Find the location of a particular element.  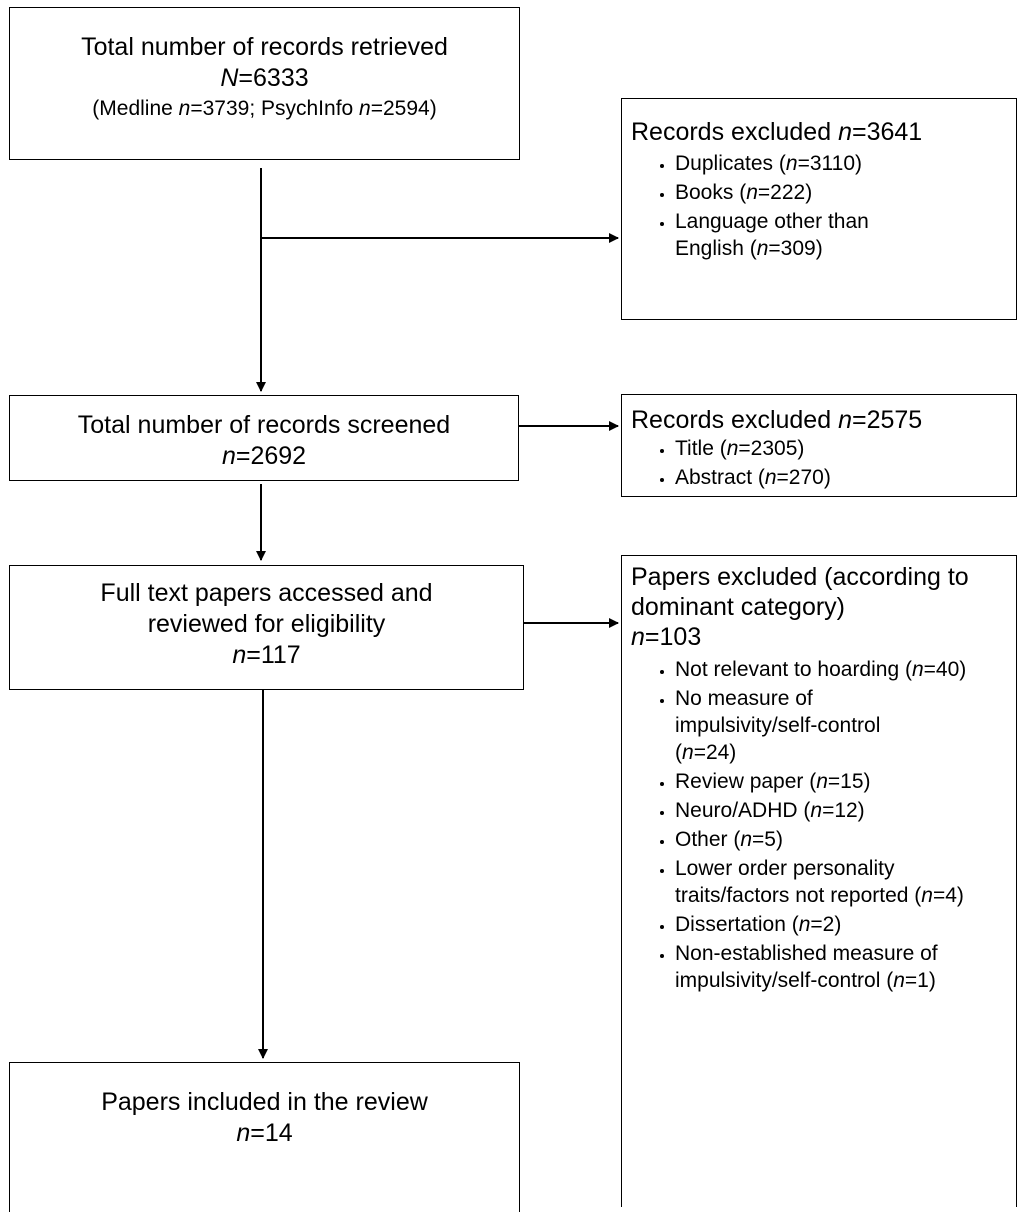

papers-excluded-count: n=103 is located at coordinates (666, 637).